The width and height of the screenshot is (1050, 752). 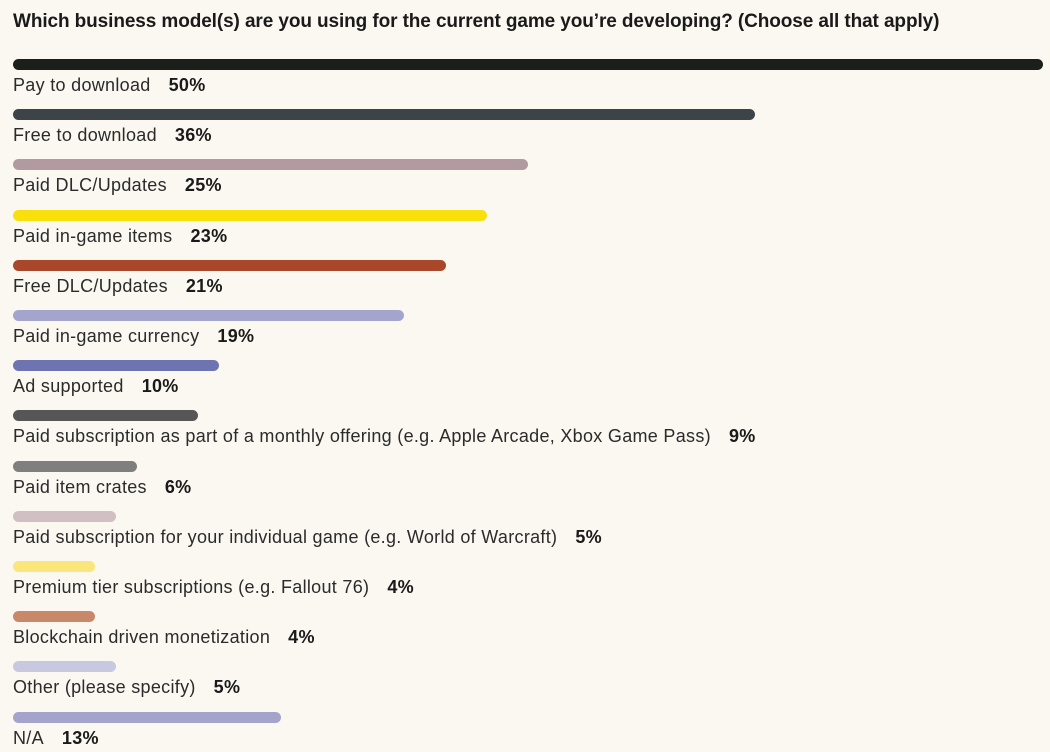 What do you see at coordinates (528, 79) in the screenshot?
I see `bar-row: Pay to download 50%` at bounding box center [528, 79].